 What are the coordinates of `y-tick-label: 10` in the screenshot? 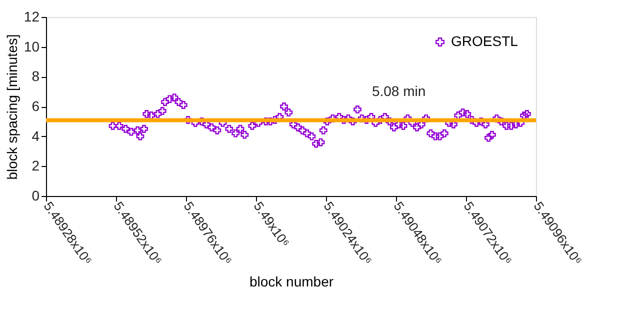 It's located at (32, 46).